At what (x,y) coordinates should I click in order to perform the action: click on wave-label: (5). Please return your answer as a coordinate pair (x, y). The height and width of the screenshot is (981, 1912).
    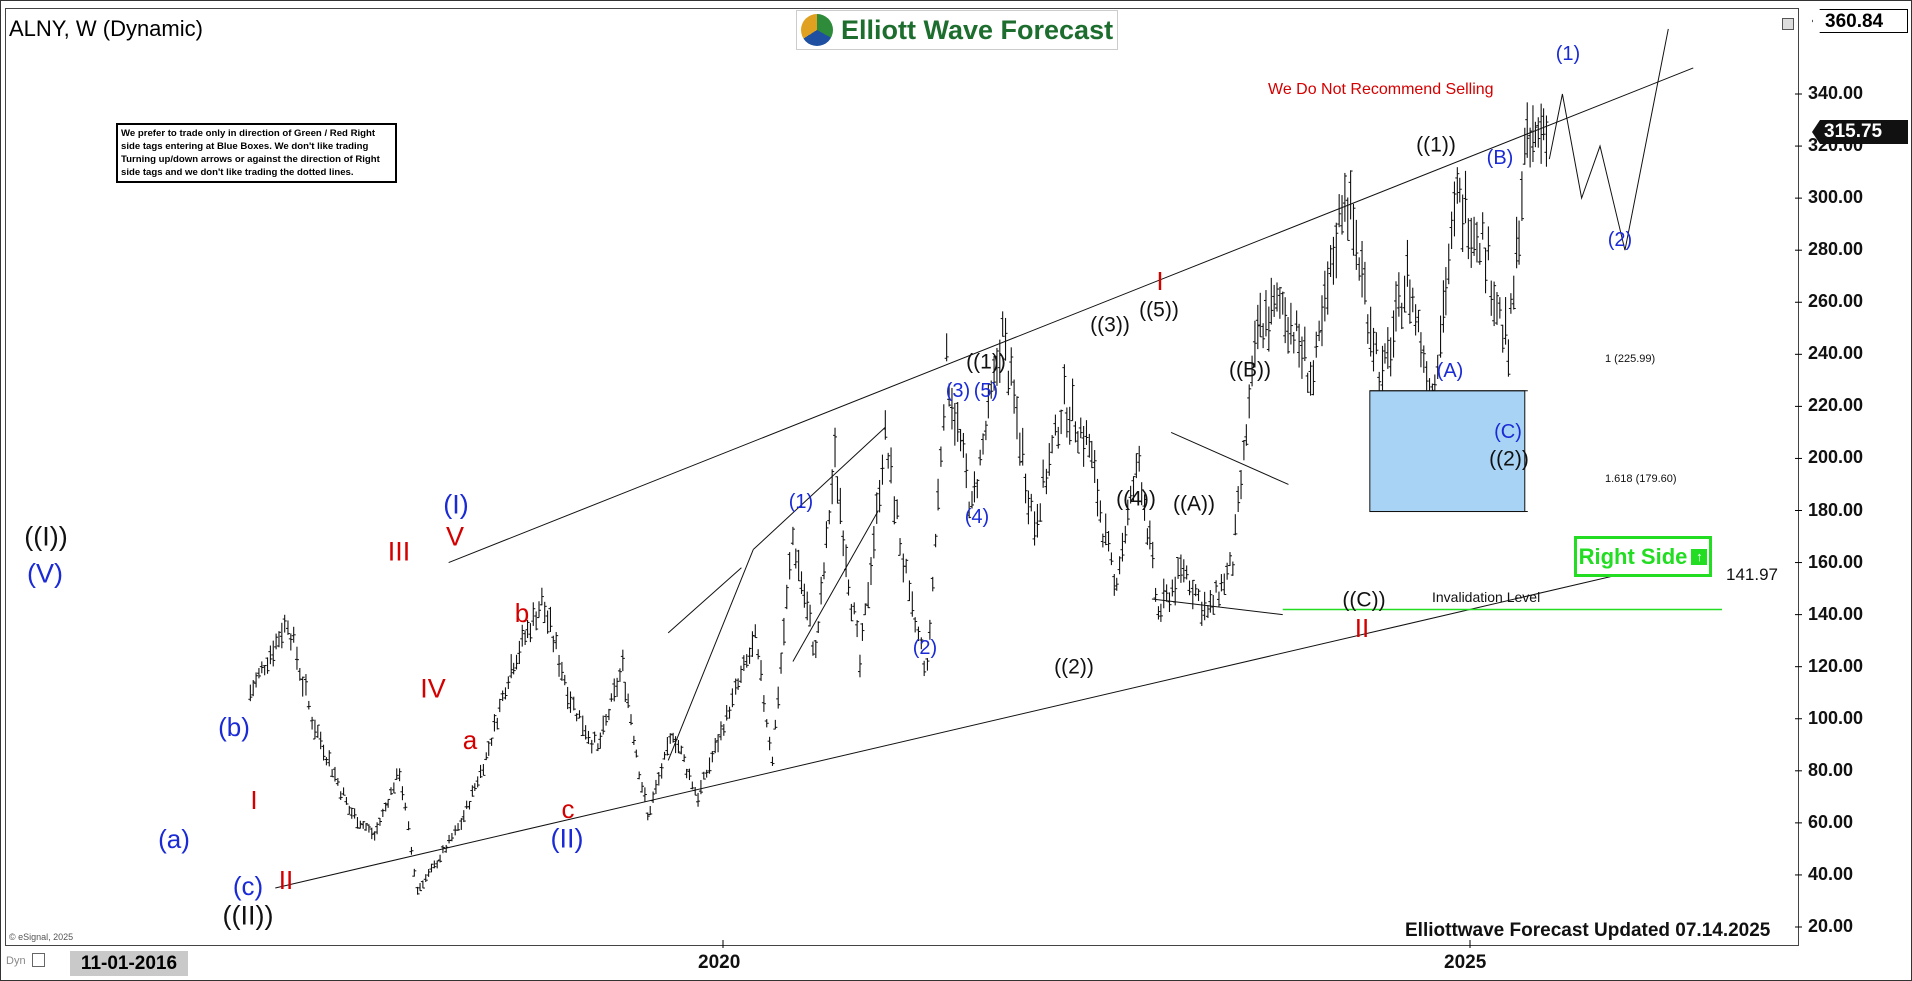
    Looking at the image, I should click on (986, 391).